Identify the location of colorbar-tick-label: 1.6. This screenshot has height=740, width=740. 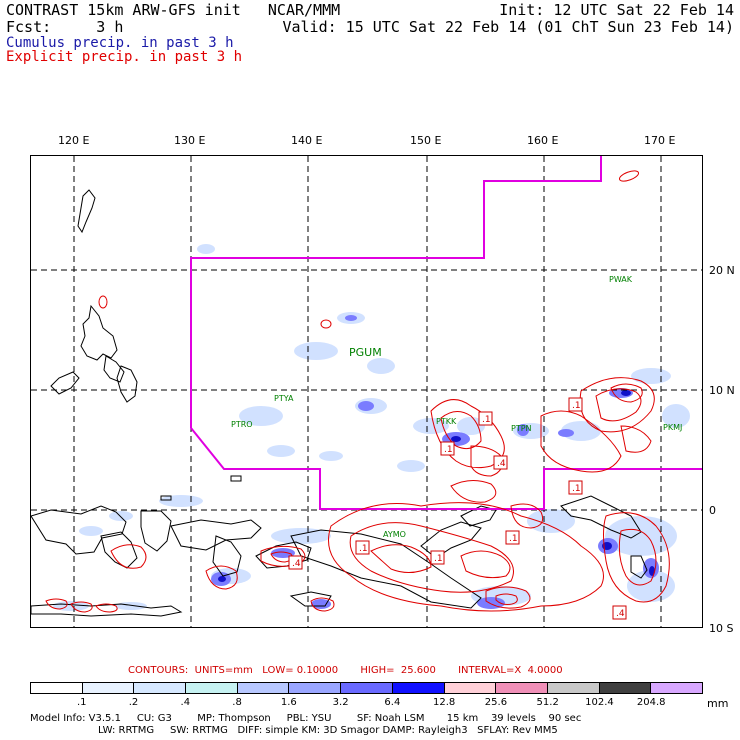
(288, 702).